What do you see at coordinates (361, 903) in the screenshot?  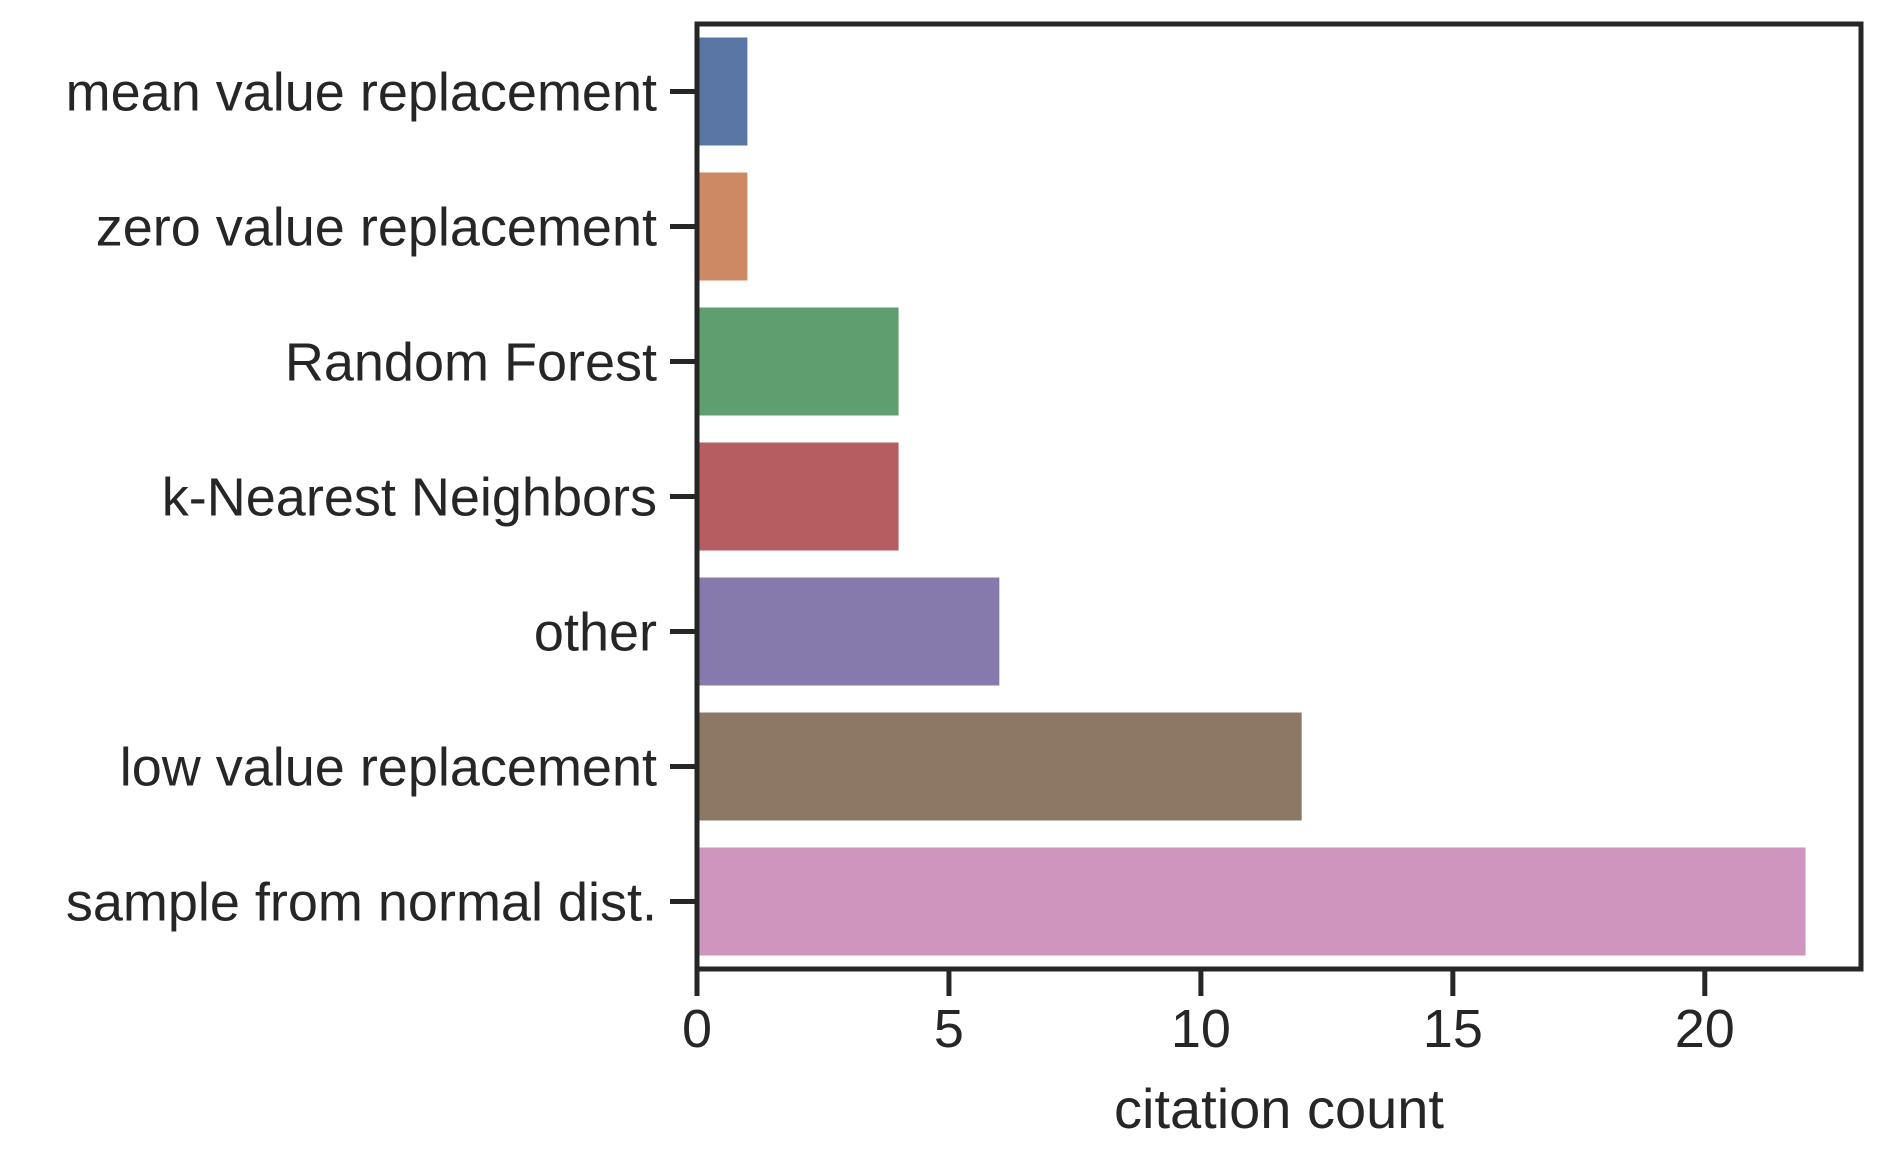 I see `y-tick-label: sample from normal dist.` at bounding box center [361, 903].